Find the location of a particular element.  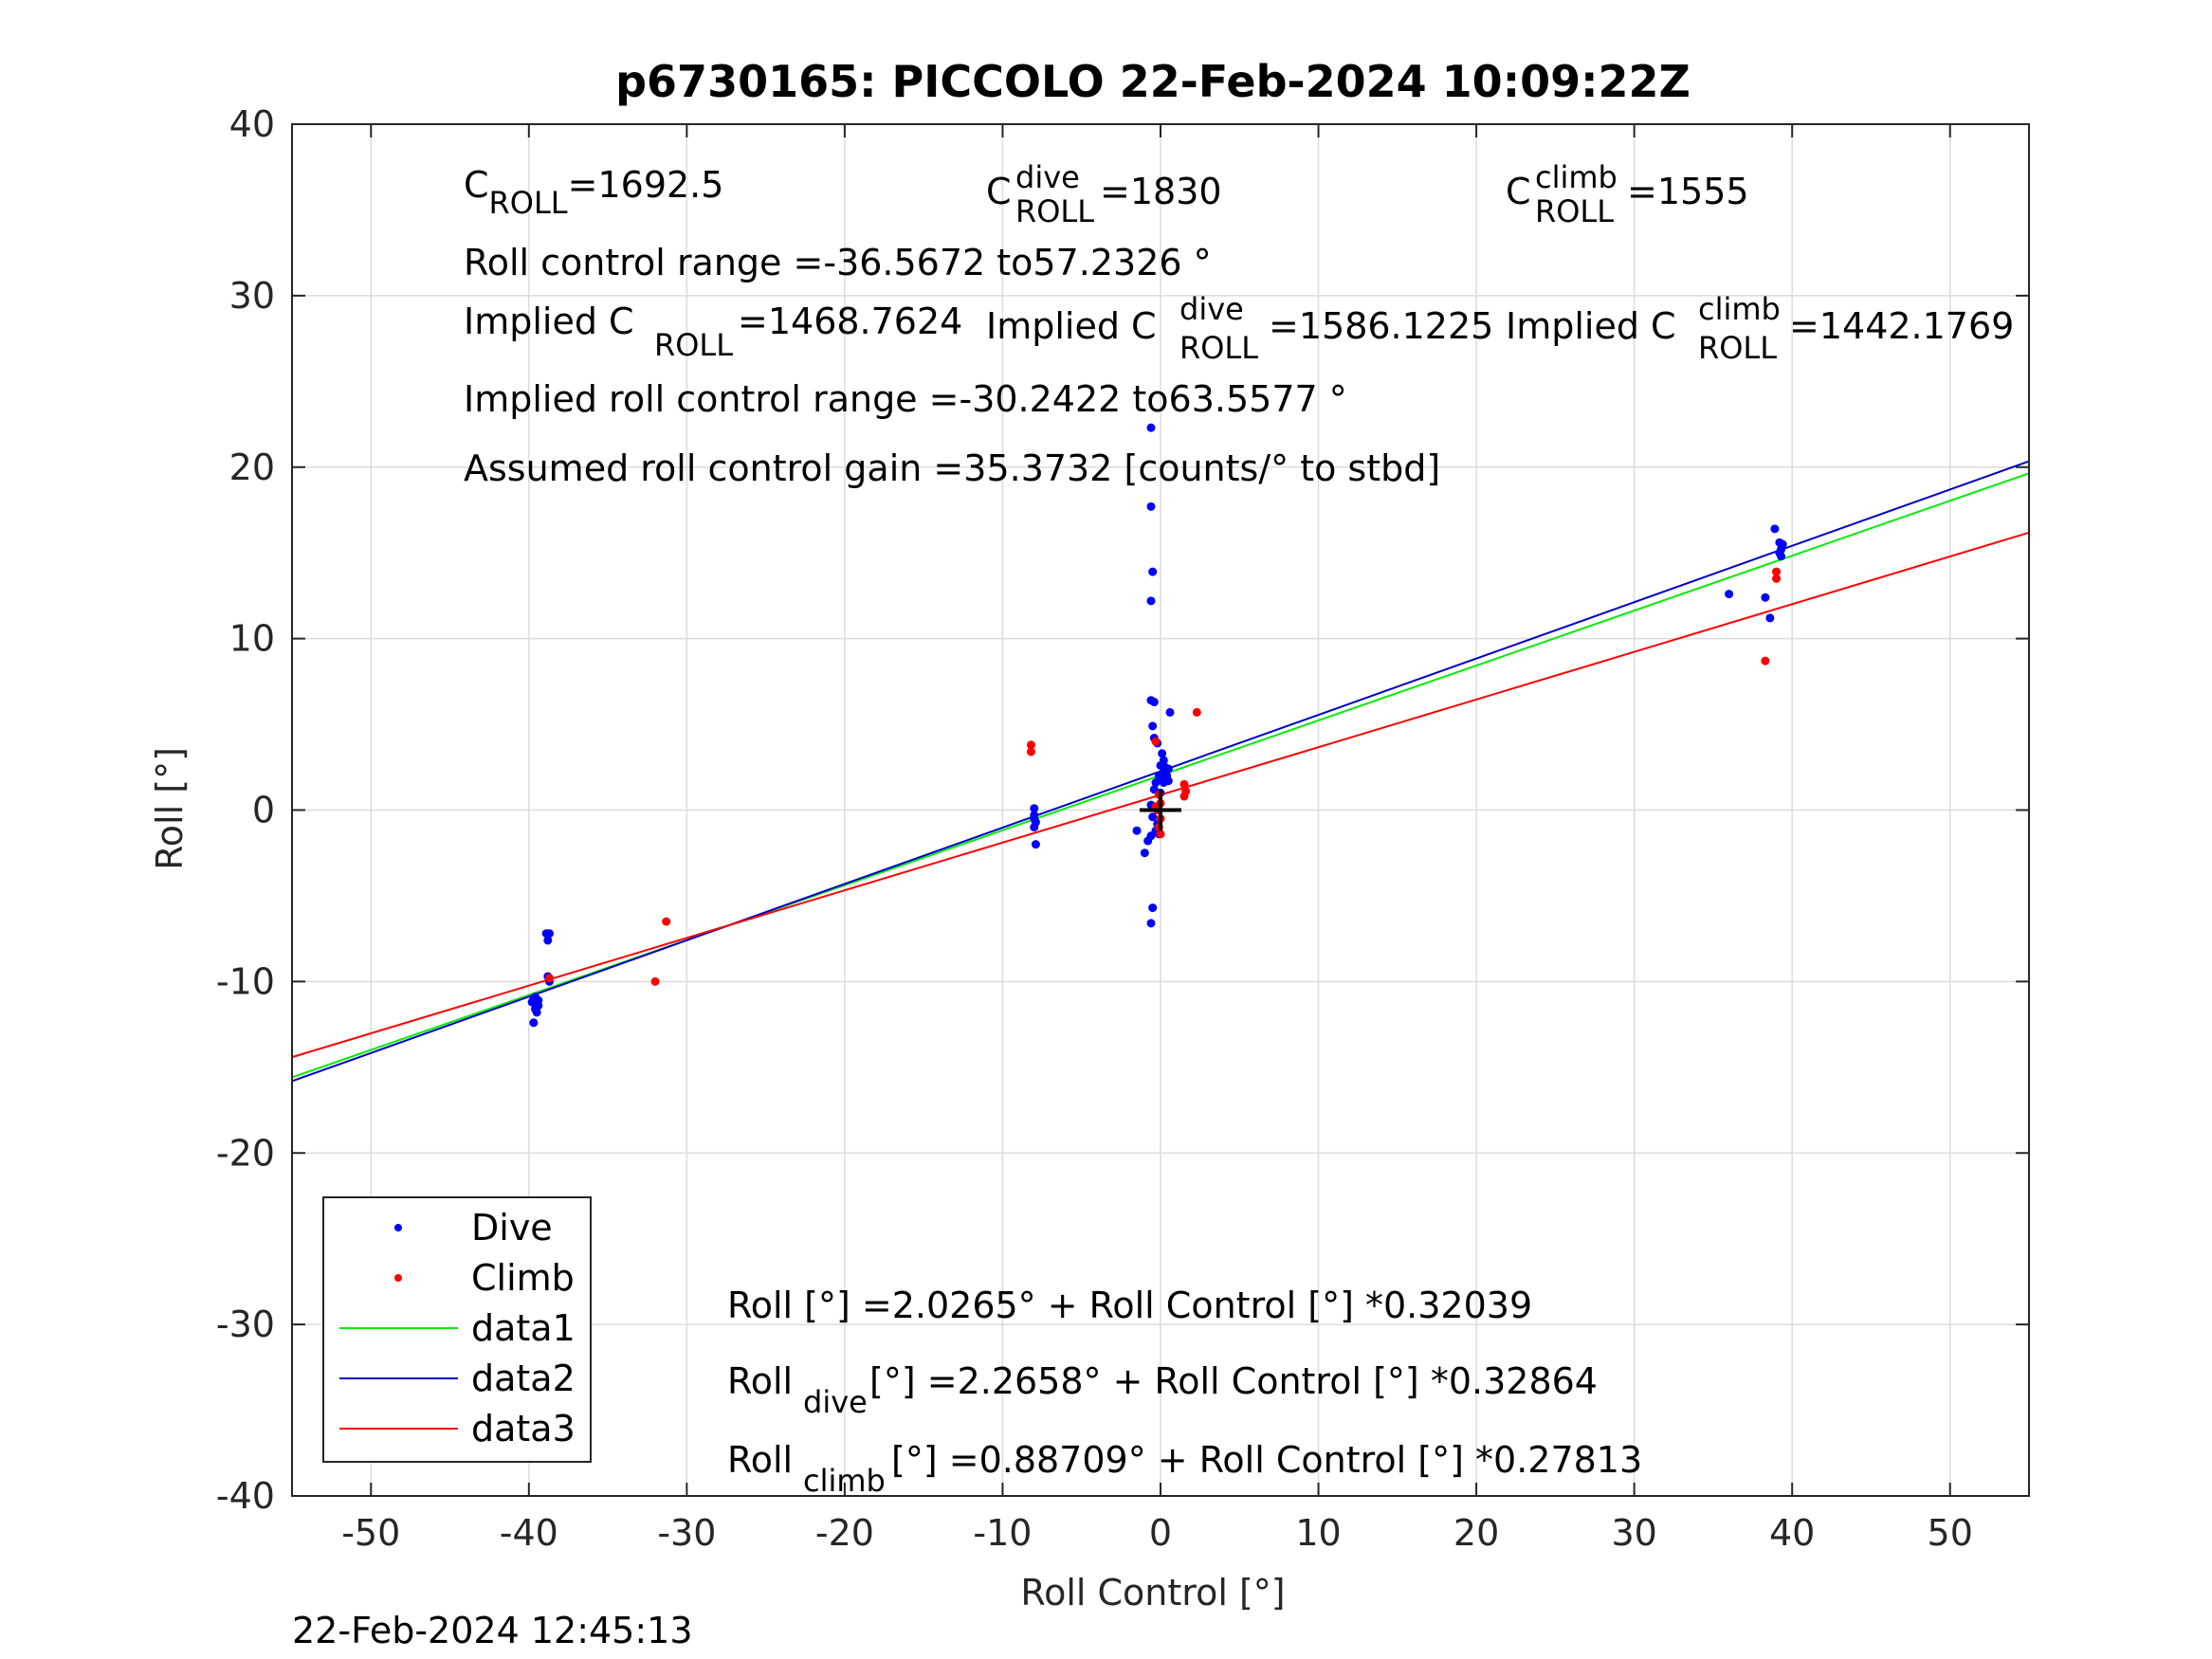

c-roll-dive-annotation: C dive ROLL =1830 is located at coordinates (1104, 192).